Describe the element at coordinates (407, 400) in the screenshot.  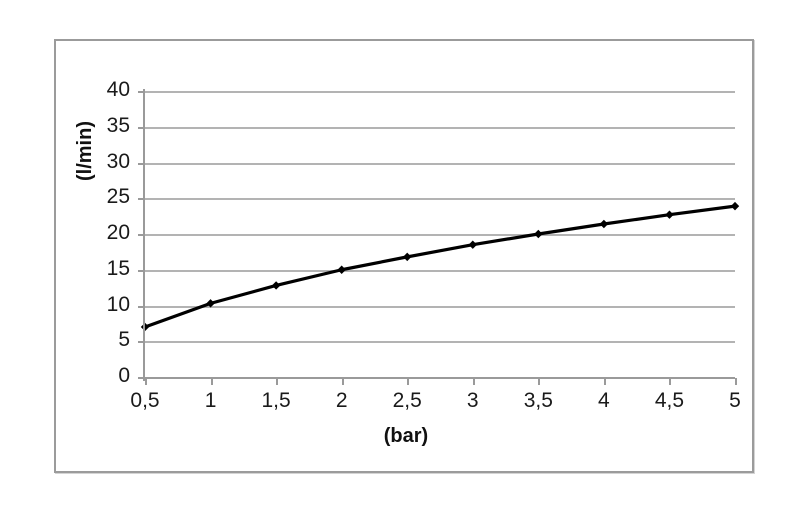
I see `x-axis-tick-label: 2,5` at that location.